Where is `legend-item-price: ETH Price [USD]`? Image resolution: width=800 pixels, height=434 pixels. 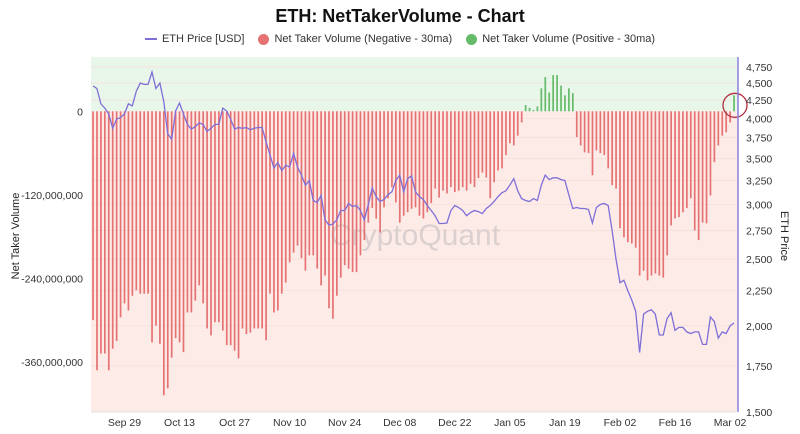 legend-item-price: ETH Price [USD] is located at coordinates (194, 39).